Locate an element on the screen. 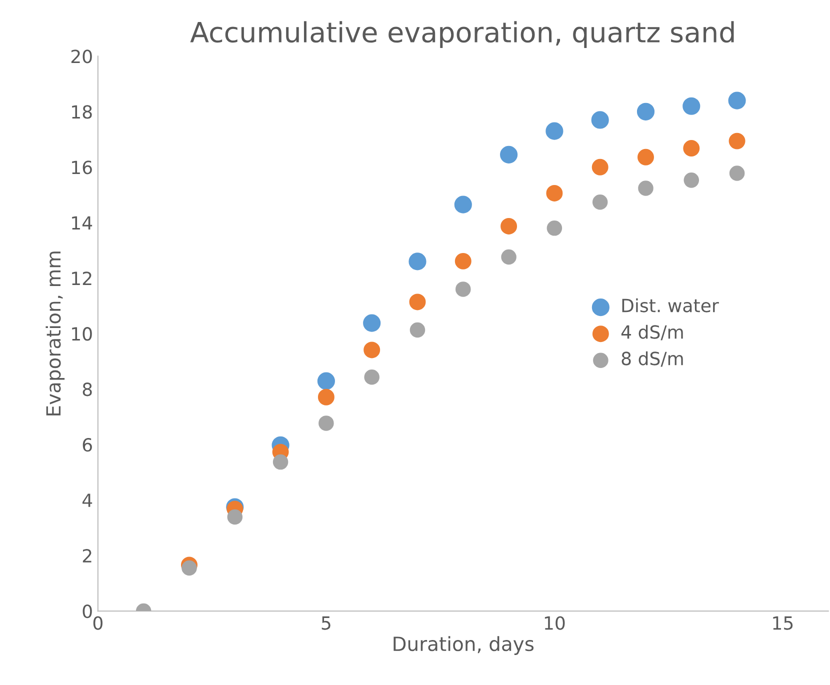  chart-title: Accumulative evaporation, quartz sand is located at coordinates (462, 34).